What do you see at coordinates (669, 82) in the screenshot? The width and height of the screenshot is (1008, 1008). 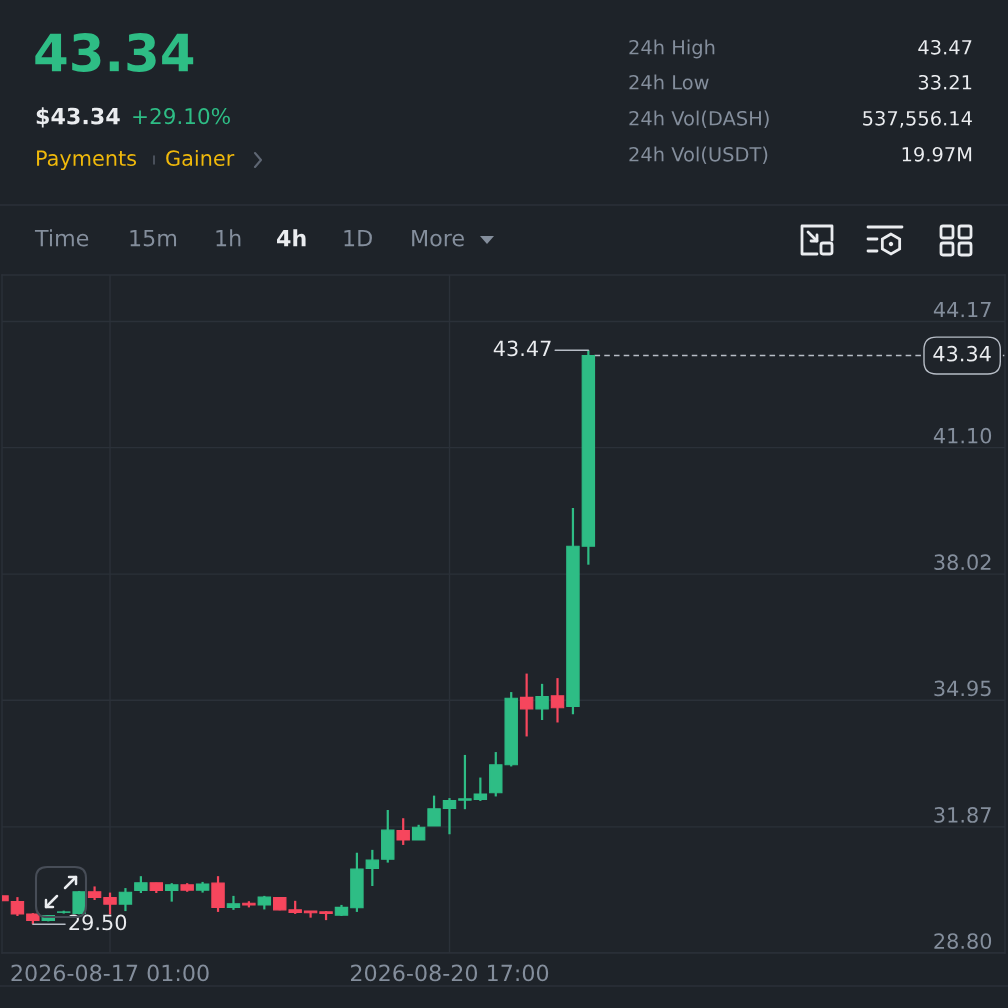 I see `text: 24h Low` at bounding box center [669, 82].